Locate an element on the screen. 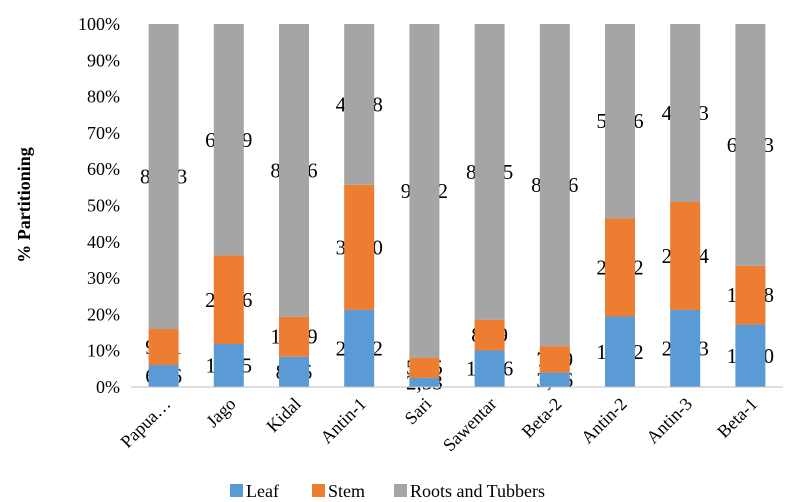  y-tick-label: 80% is located at coordinates (103, 97).